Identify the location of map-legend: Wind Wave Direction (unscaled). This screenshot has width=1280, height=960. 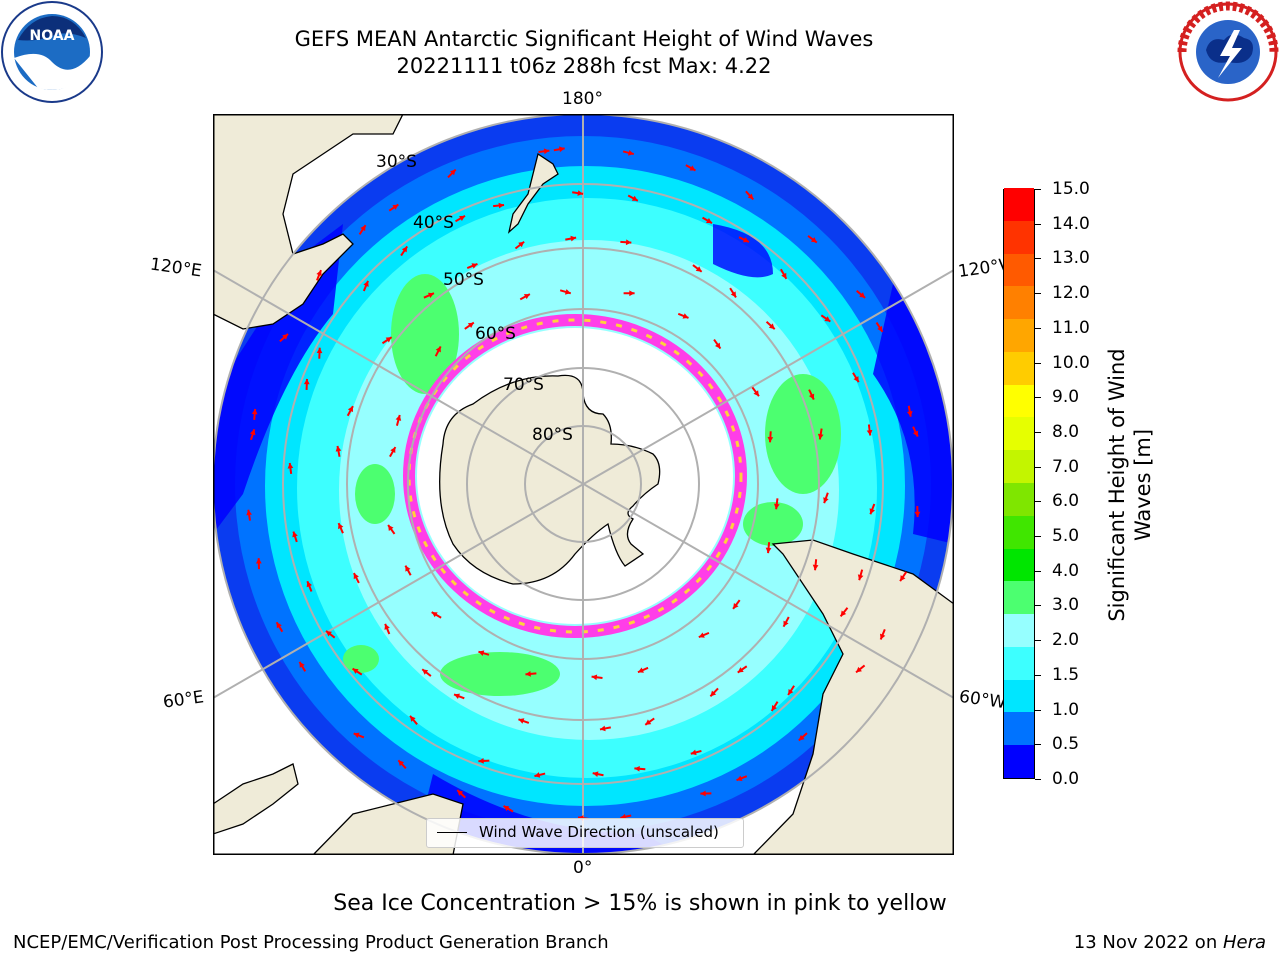
(585, 833).